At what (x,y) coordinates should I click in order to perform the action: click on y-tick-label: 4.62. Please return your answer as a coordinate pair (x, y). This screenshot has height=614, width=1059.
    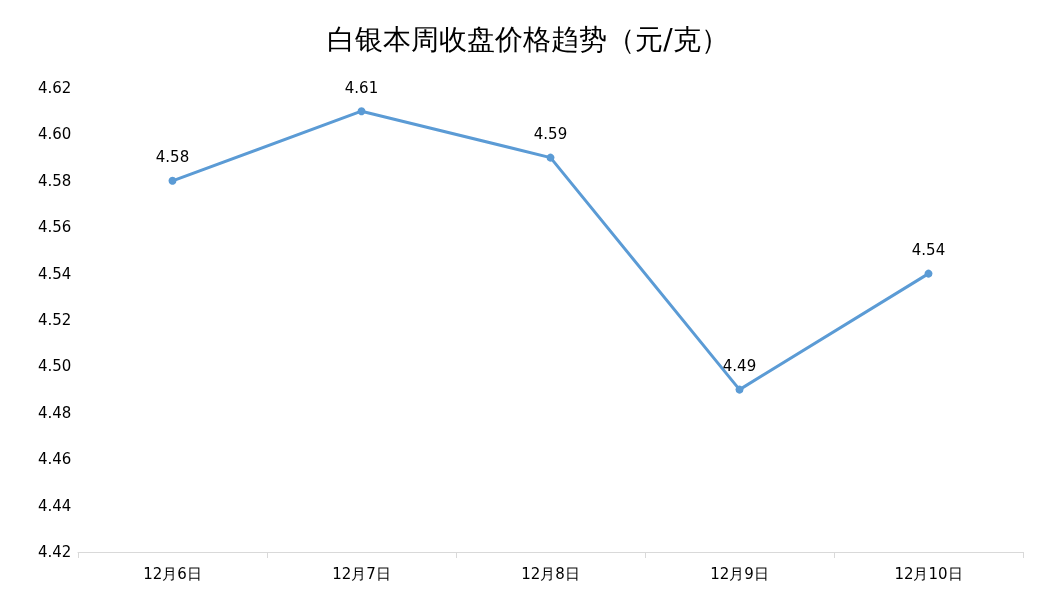
    Looking at the image, I should click on (55, 88).